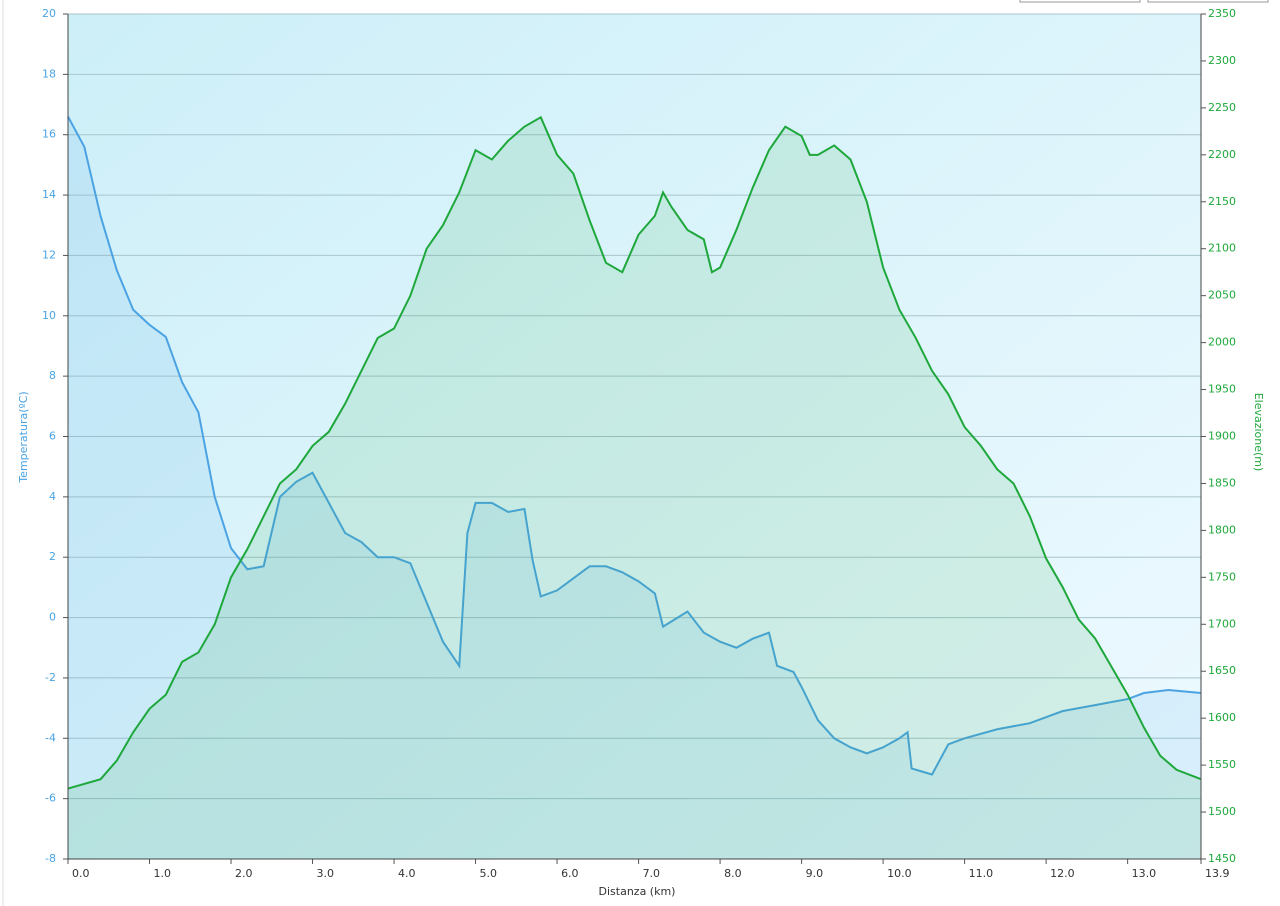 This screenshot has height=906, width=1280. I want to click on y2-tick-label: 1950, so click(1222, 389).